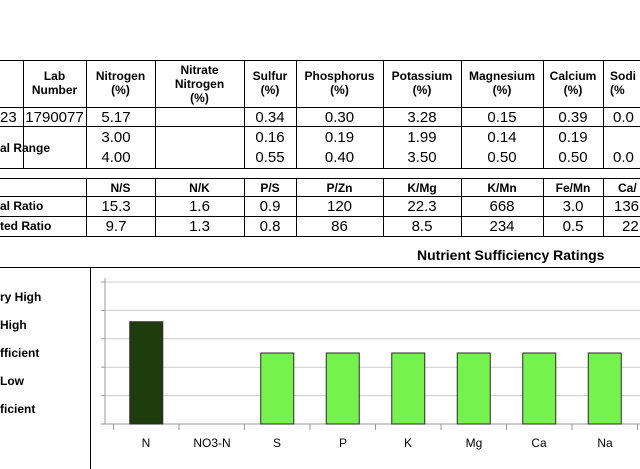  I want to click on range-low-magnesium: 0.14, so click(502, 137).